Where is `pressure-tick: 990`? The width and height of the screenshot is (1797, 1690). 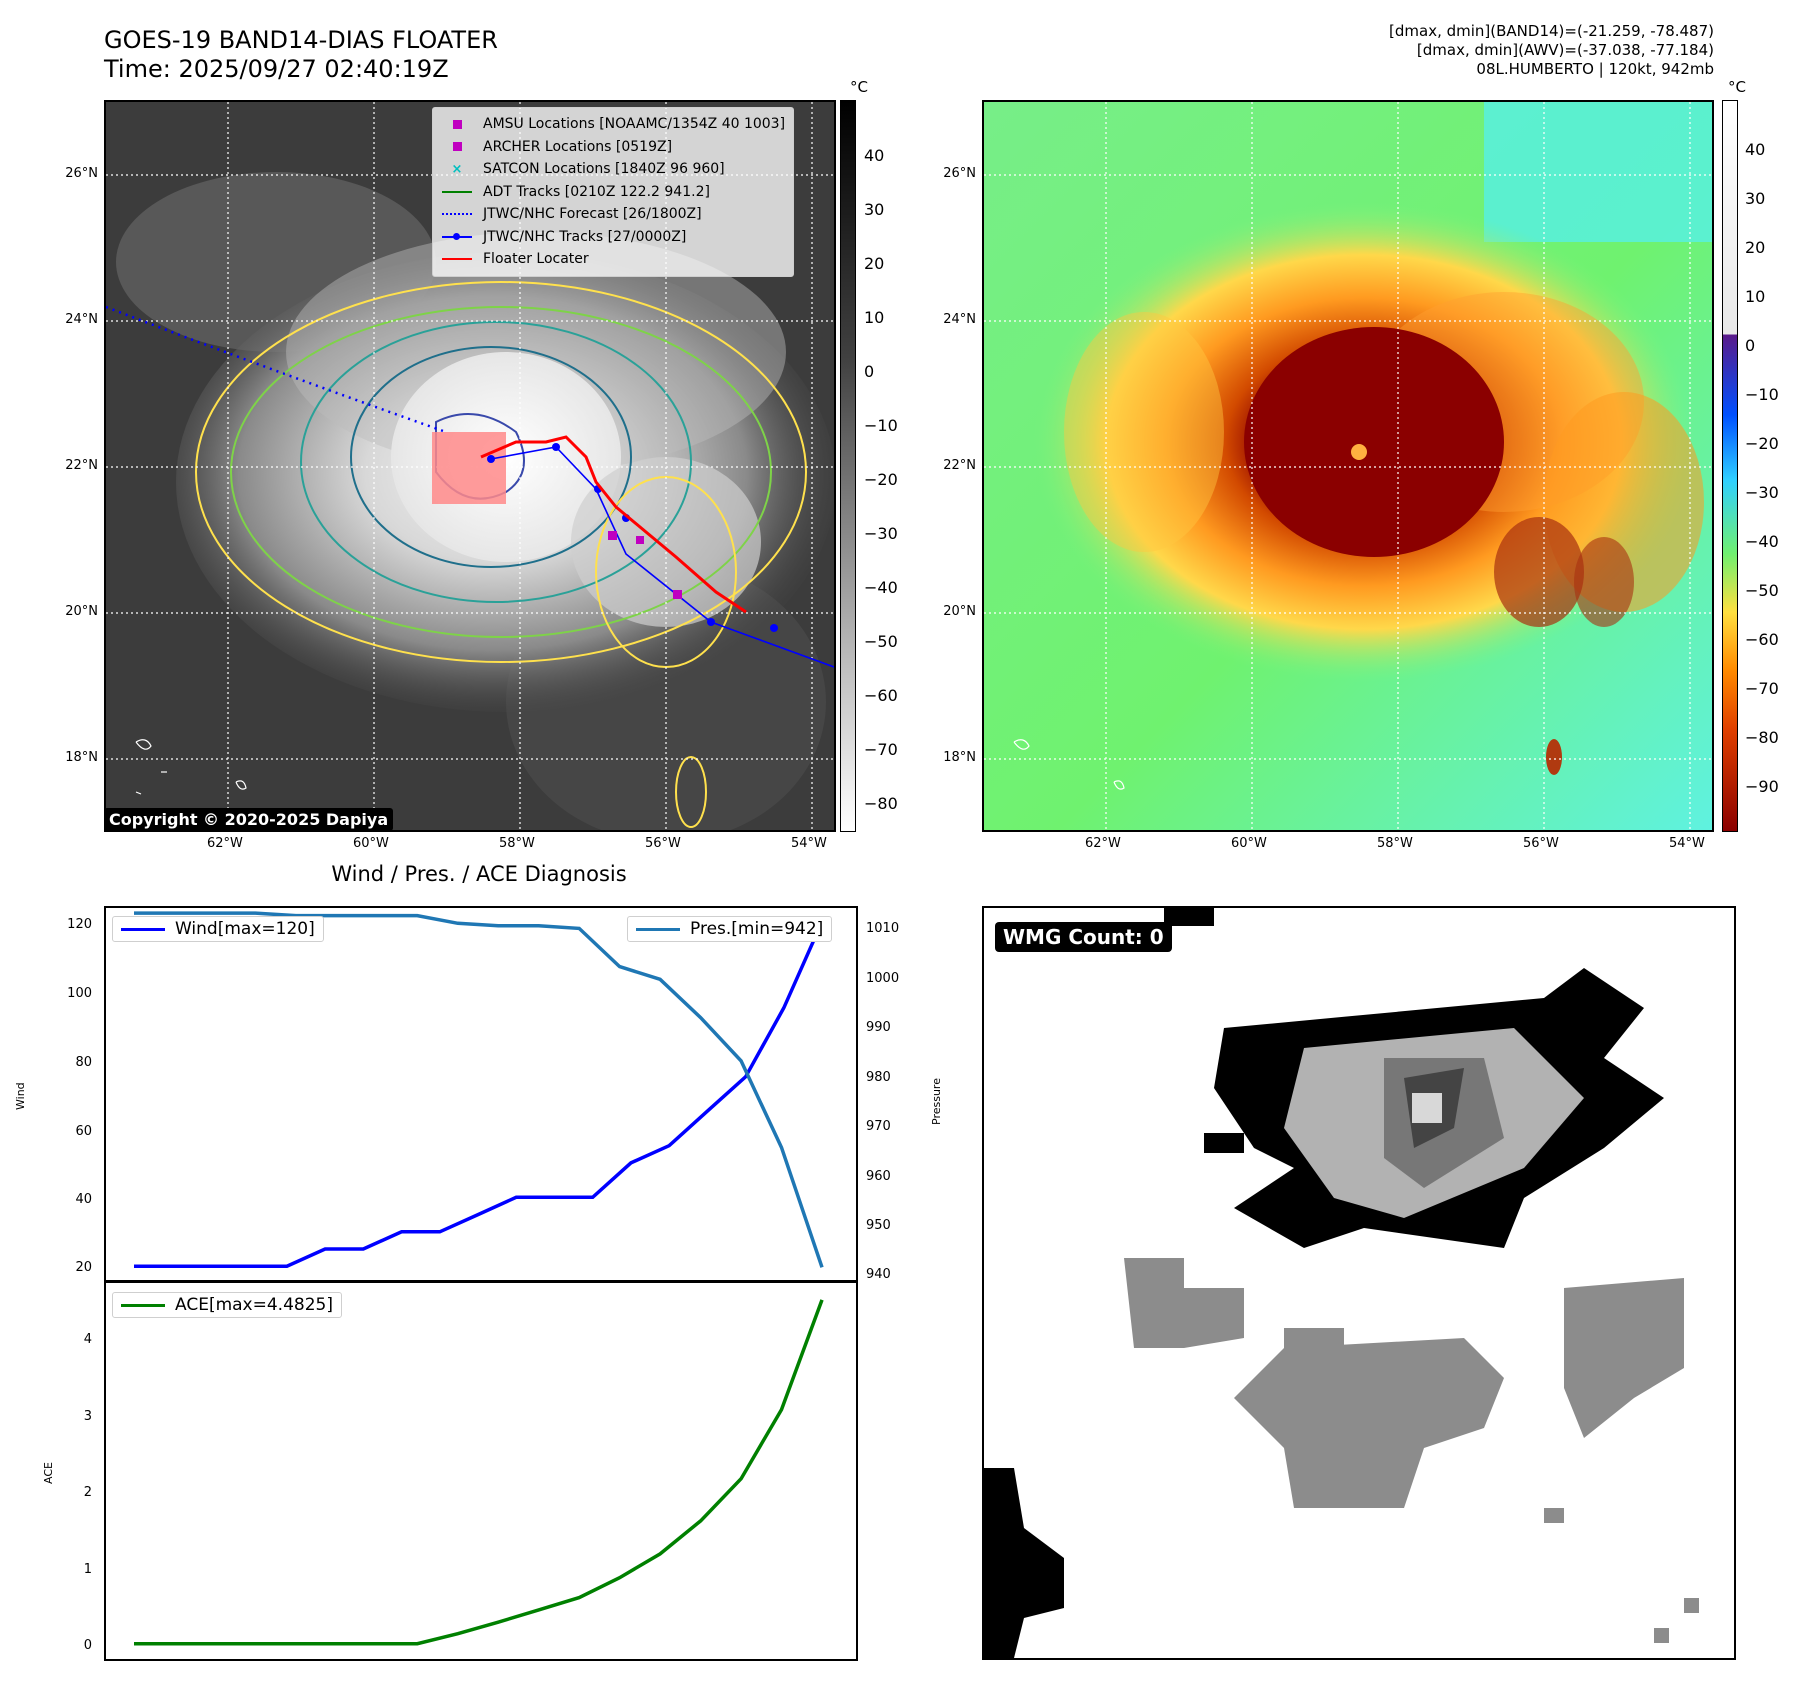
pressure-tick: 990 is located at coordinates (878, 1027).